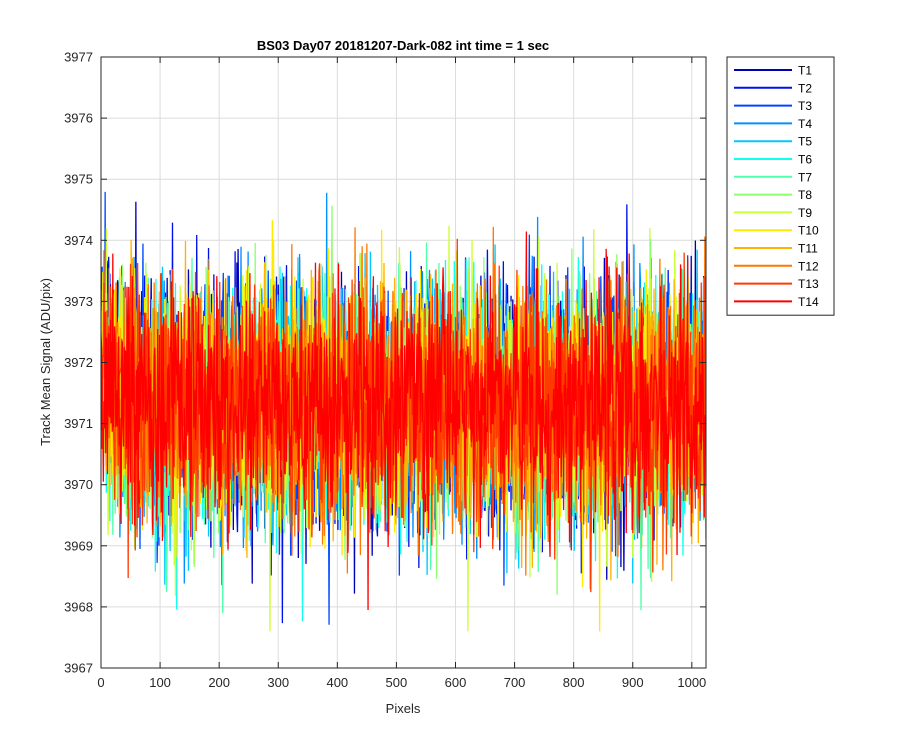  What do you see at coordinates (397, 682) in the screenshot?
I see `x-tick-label: 500` at bounding box center [397, 682].